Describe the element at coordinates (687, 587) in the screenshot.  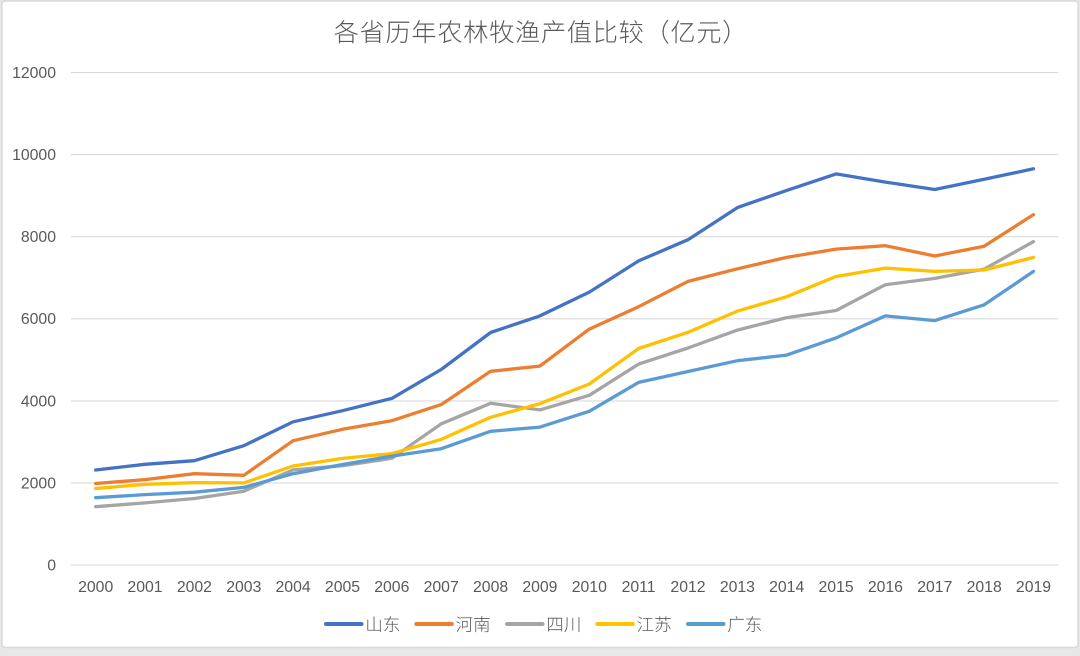
I see `svg-text: 2012` at that location.